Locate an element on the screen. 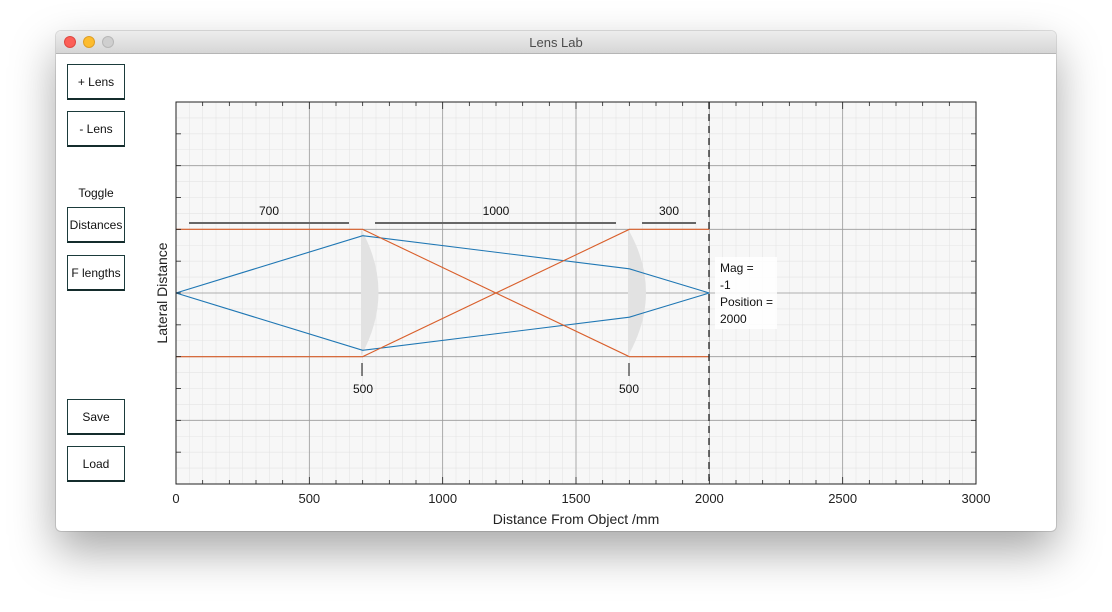 Image resolution: width=1112 pixels, height=612 pixels. focal-length-label-2: 500 is located at coordinates (629, 389).